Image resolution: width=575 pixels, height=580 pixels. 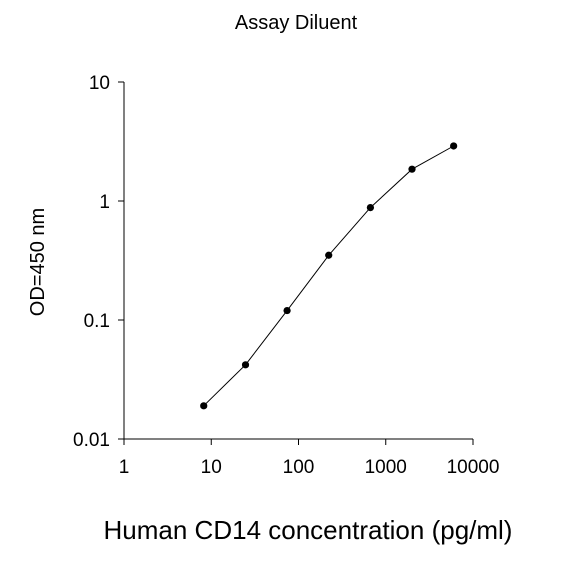 What do you see at coordinates (299, 467) in the screenshot?
I see `x-tick-label: 100` at bounding box center [299, 467].